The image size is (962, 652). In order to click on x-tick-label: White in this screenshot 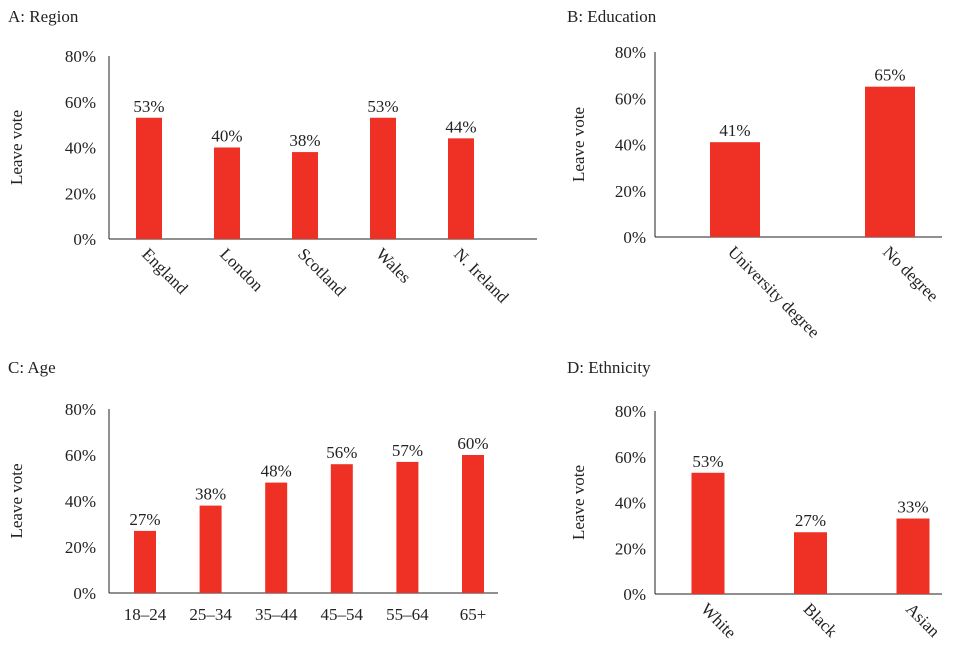, I will do `click(718, 620)`.